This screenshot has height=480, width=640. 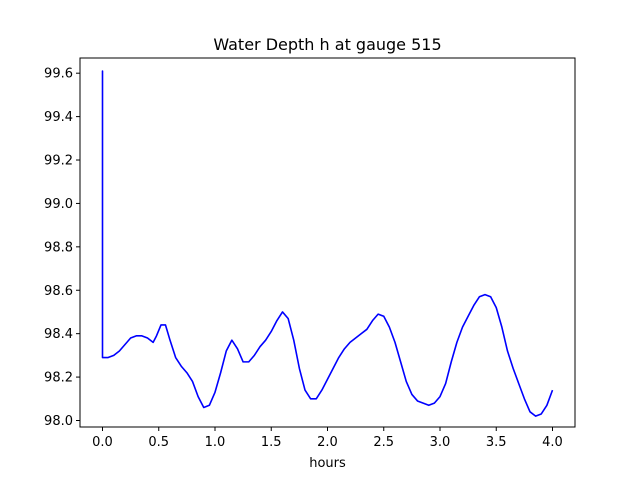 I want to click on y-tick-label: 98.0, so click(x=58, y=421).